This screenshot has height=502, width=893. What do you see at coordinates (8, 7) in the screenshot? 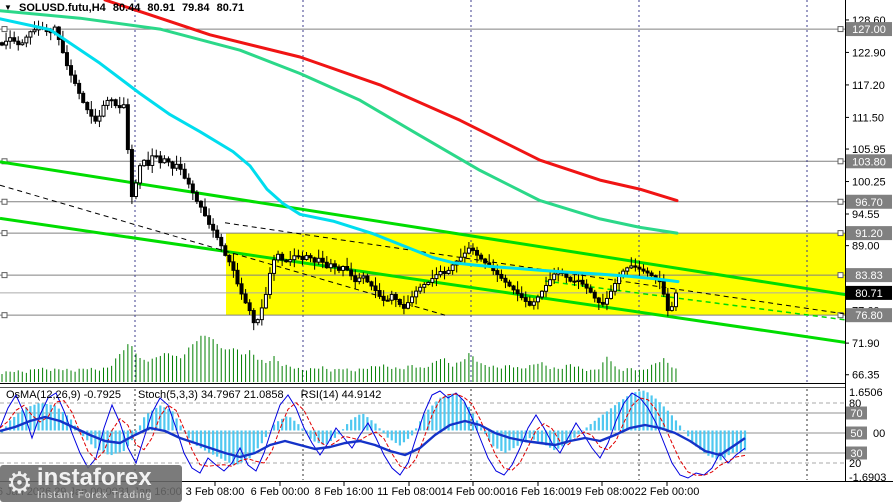
I see `symbol-dropdown-icon: ▼` at bounding box center [8, 7].